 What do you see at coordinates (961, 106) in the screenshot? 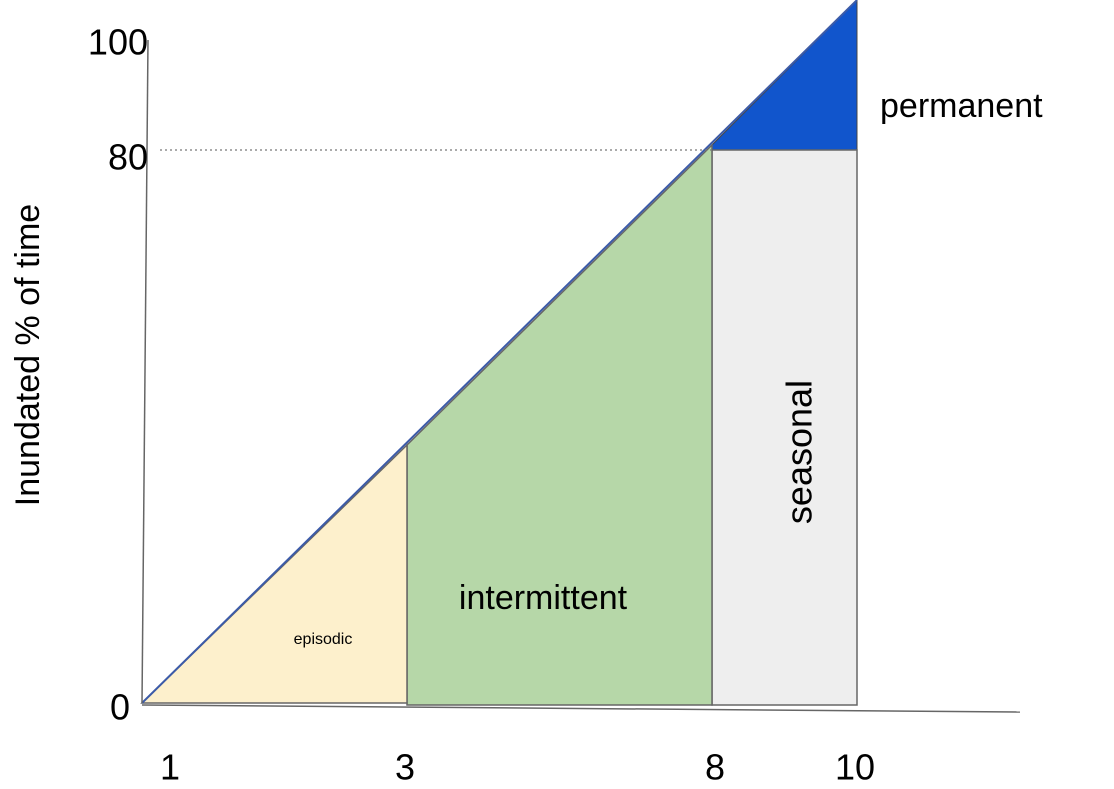
I see `region-label: permanent` at bounding box center [961, 106].